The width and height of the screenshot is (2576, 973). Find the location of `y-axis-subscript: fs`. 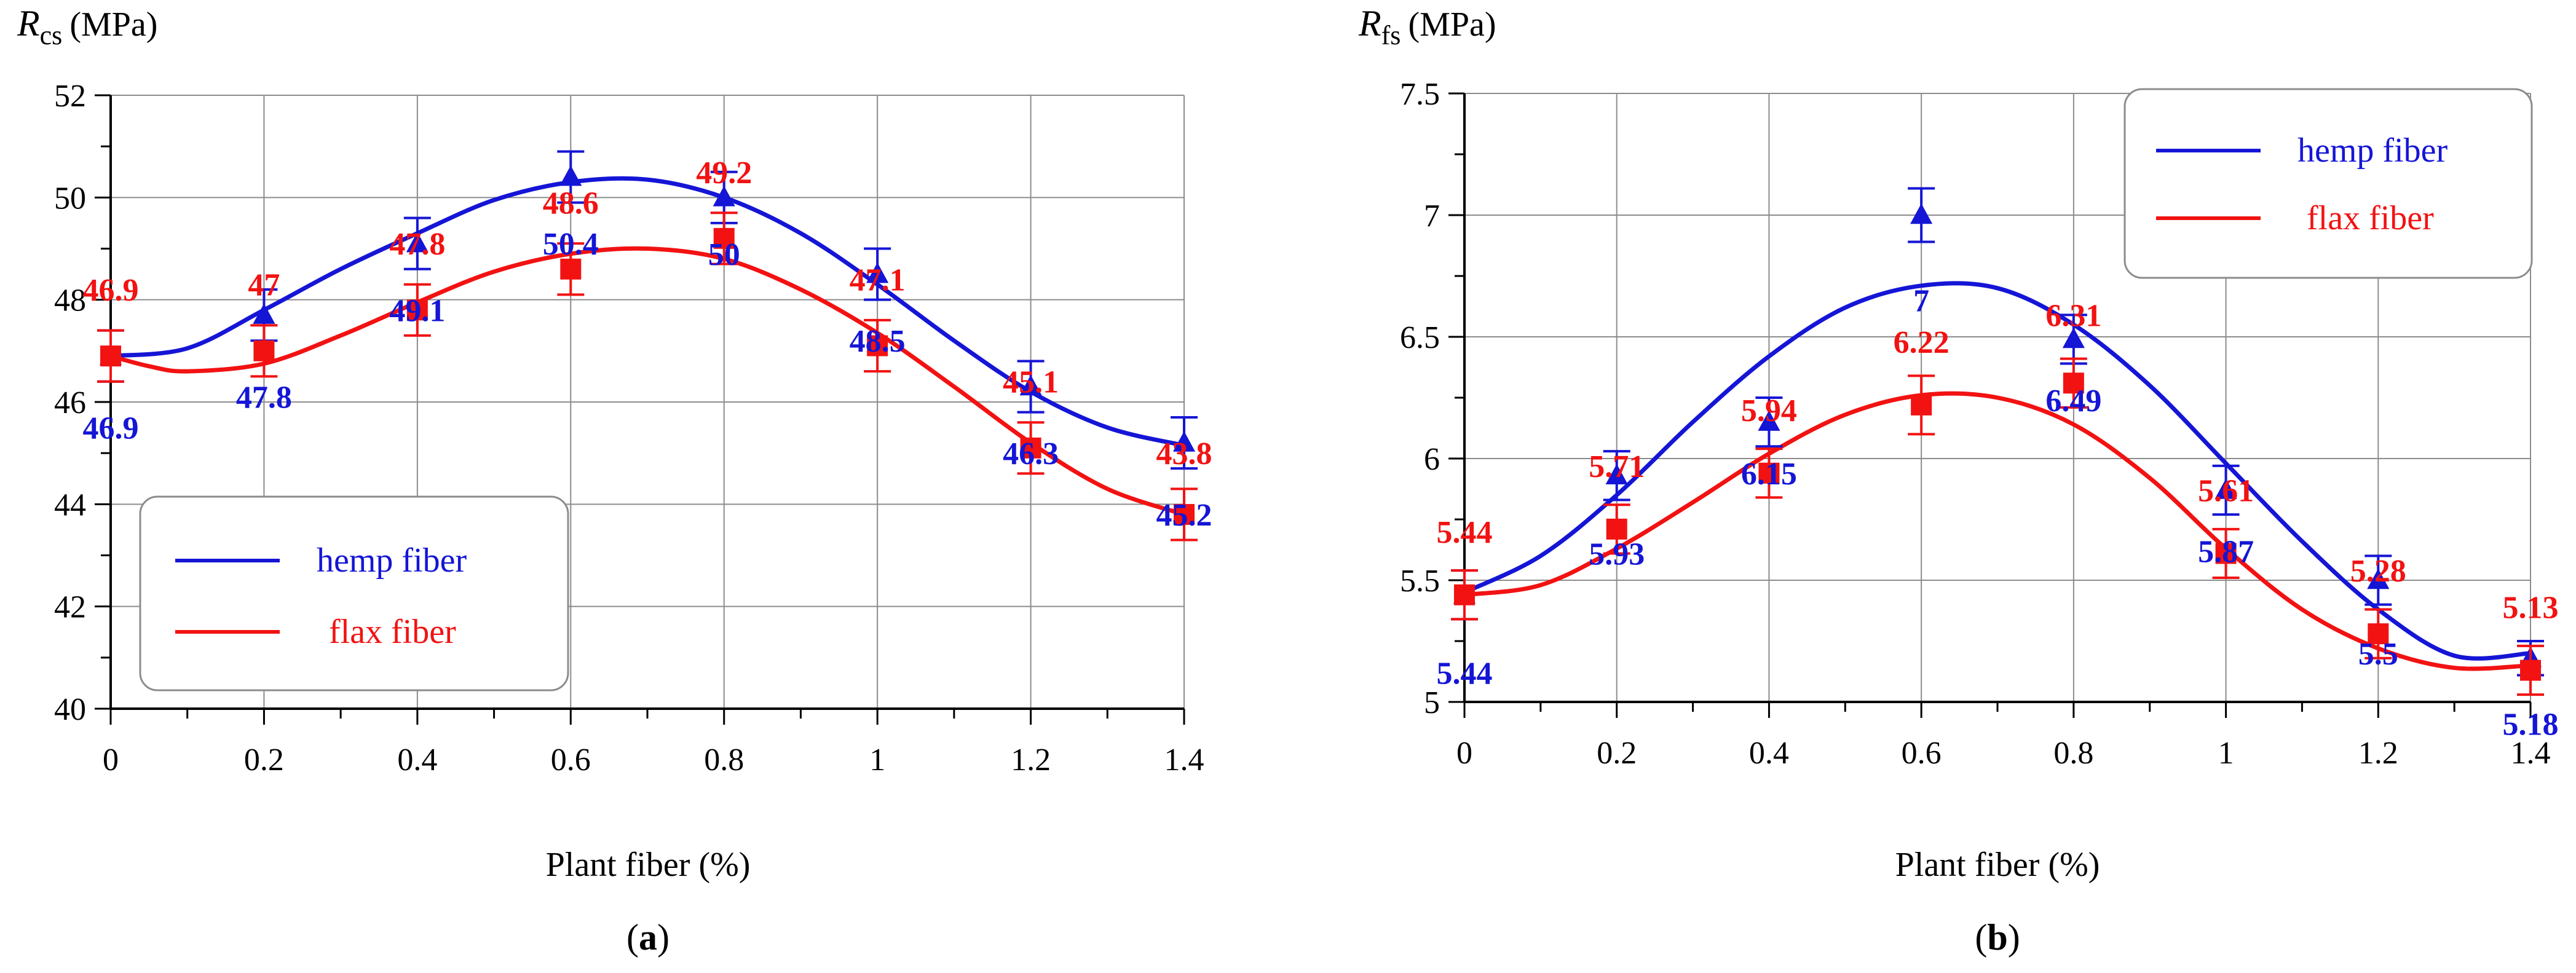

y-axis-subscript: fs is located at coordinates (1391, 35).